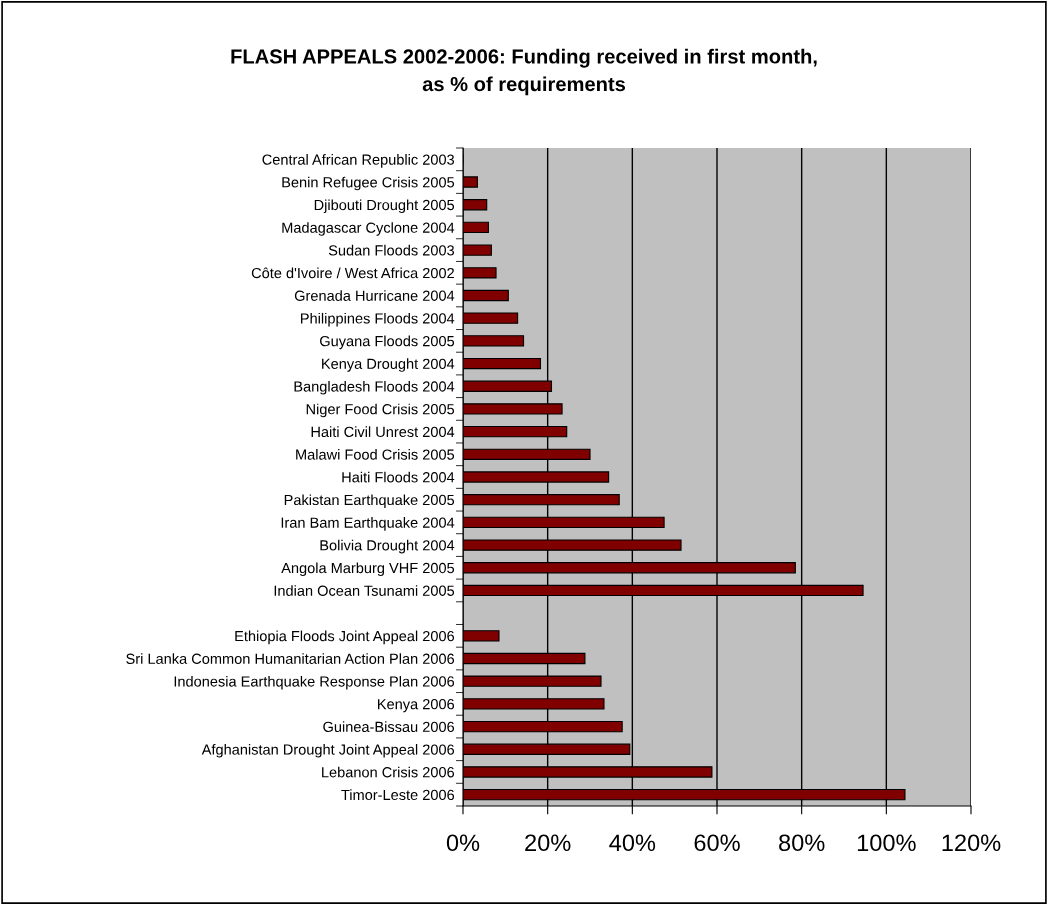 The width and height of the screenshot is (1048, 905). I want to click on x-tick-label: 120%, so click(971, 843).